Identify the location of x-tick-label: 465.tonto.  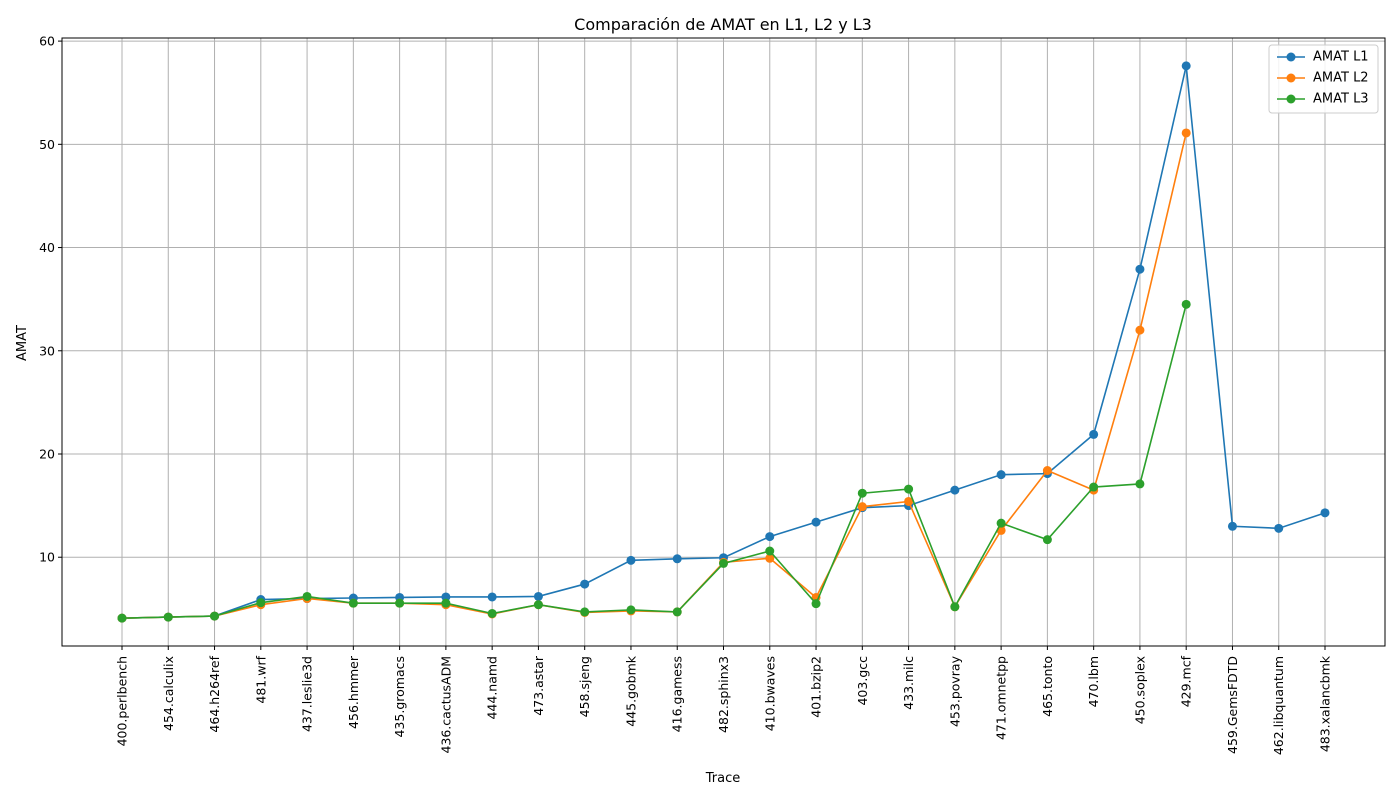
(1047, 686).